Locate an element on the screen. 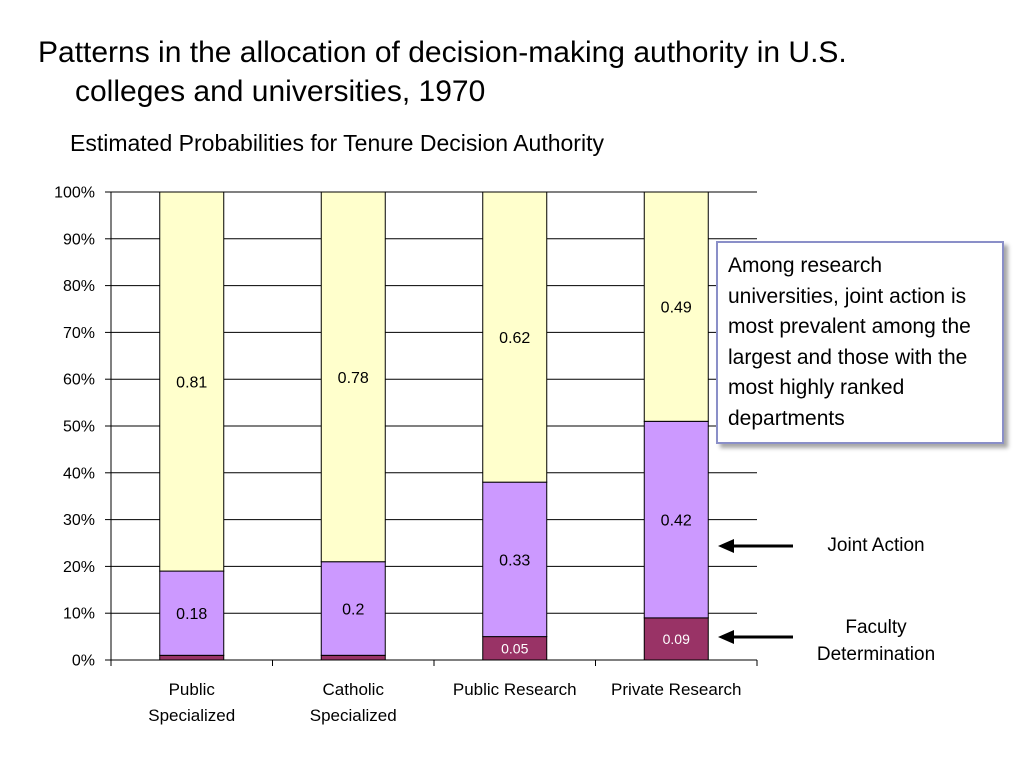 The image size is (1024, 768). data-label: 0.09 is located at coordinates (676, 639).